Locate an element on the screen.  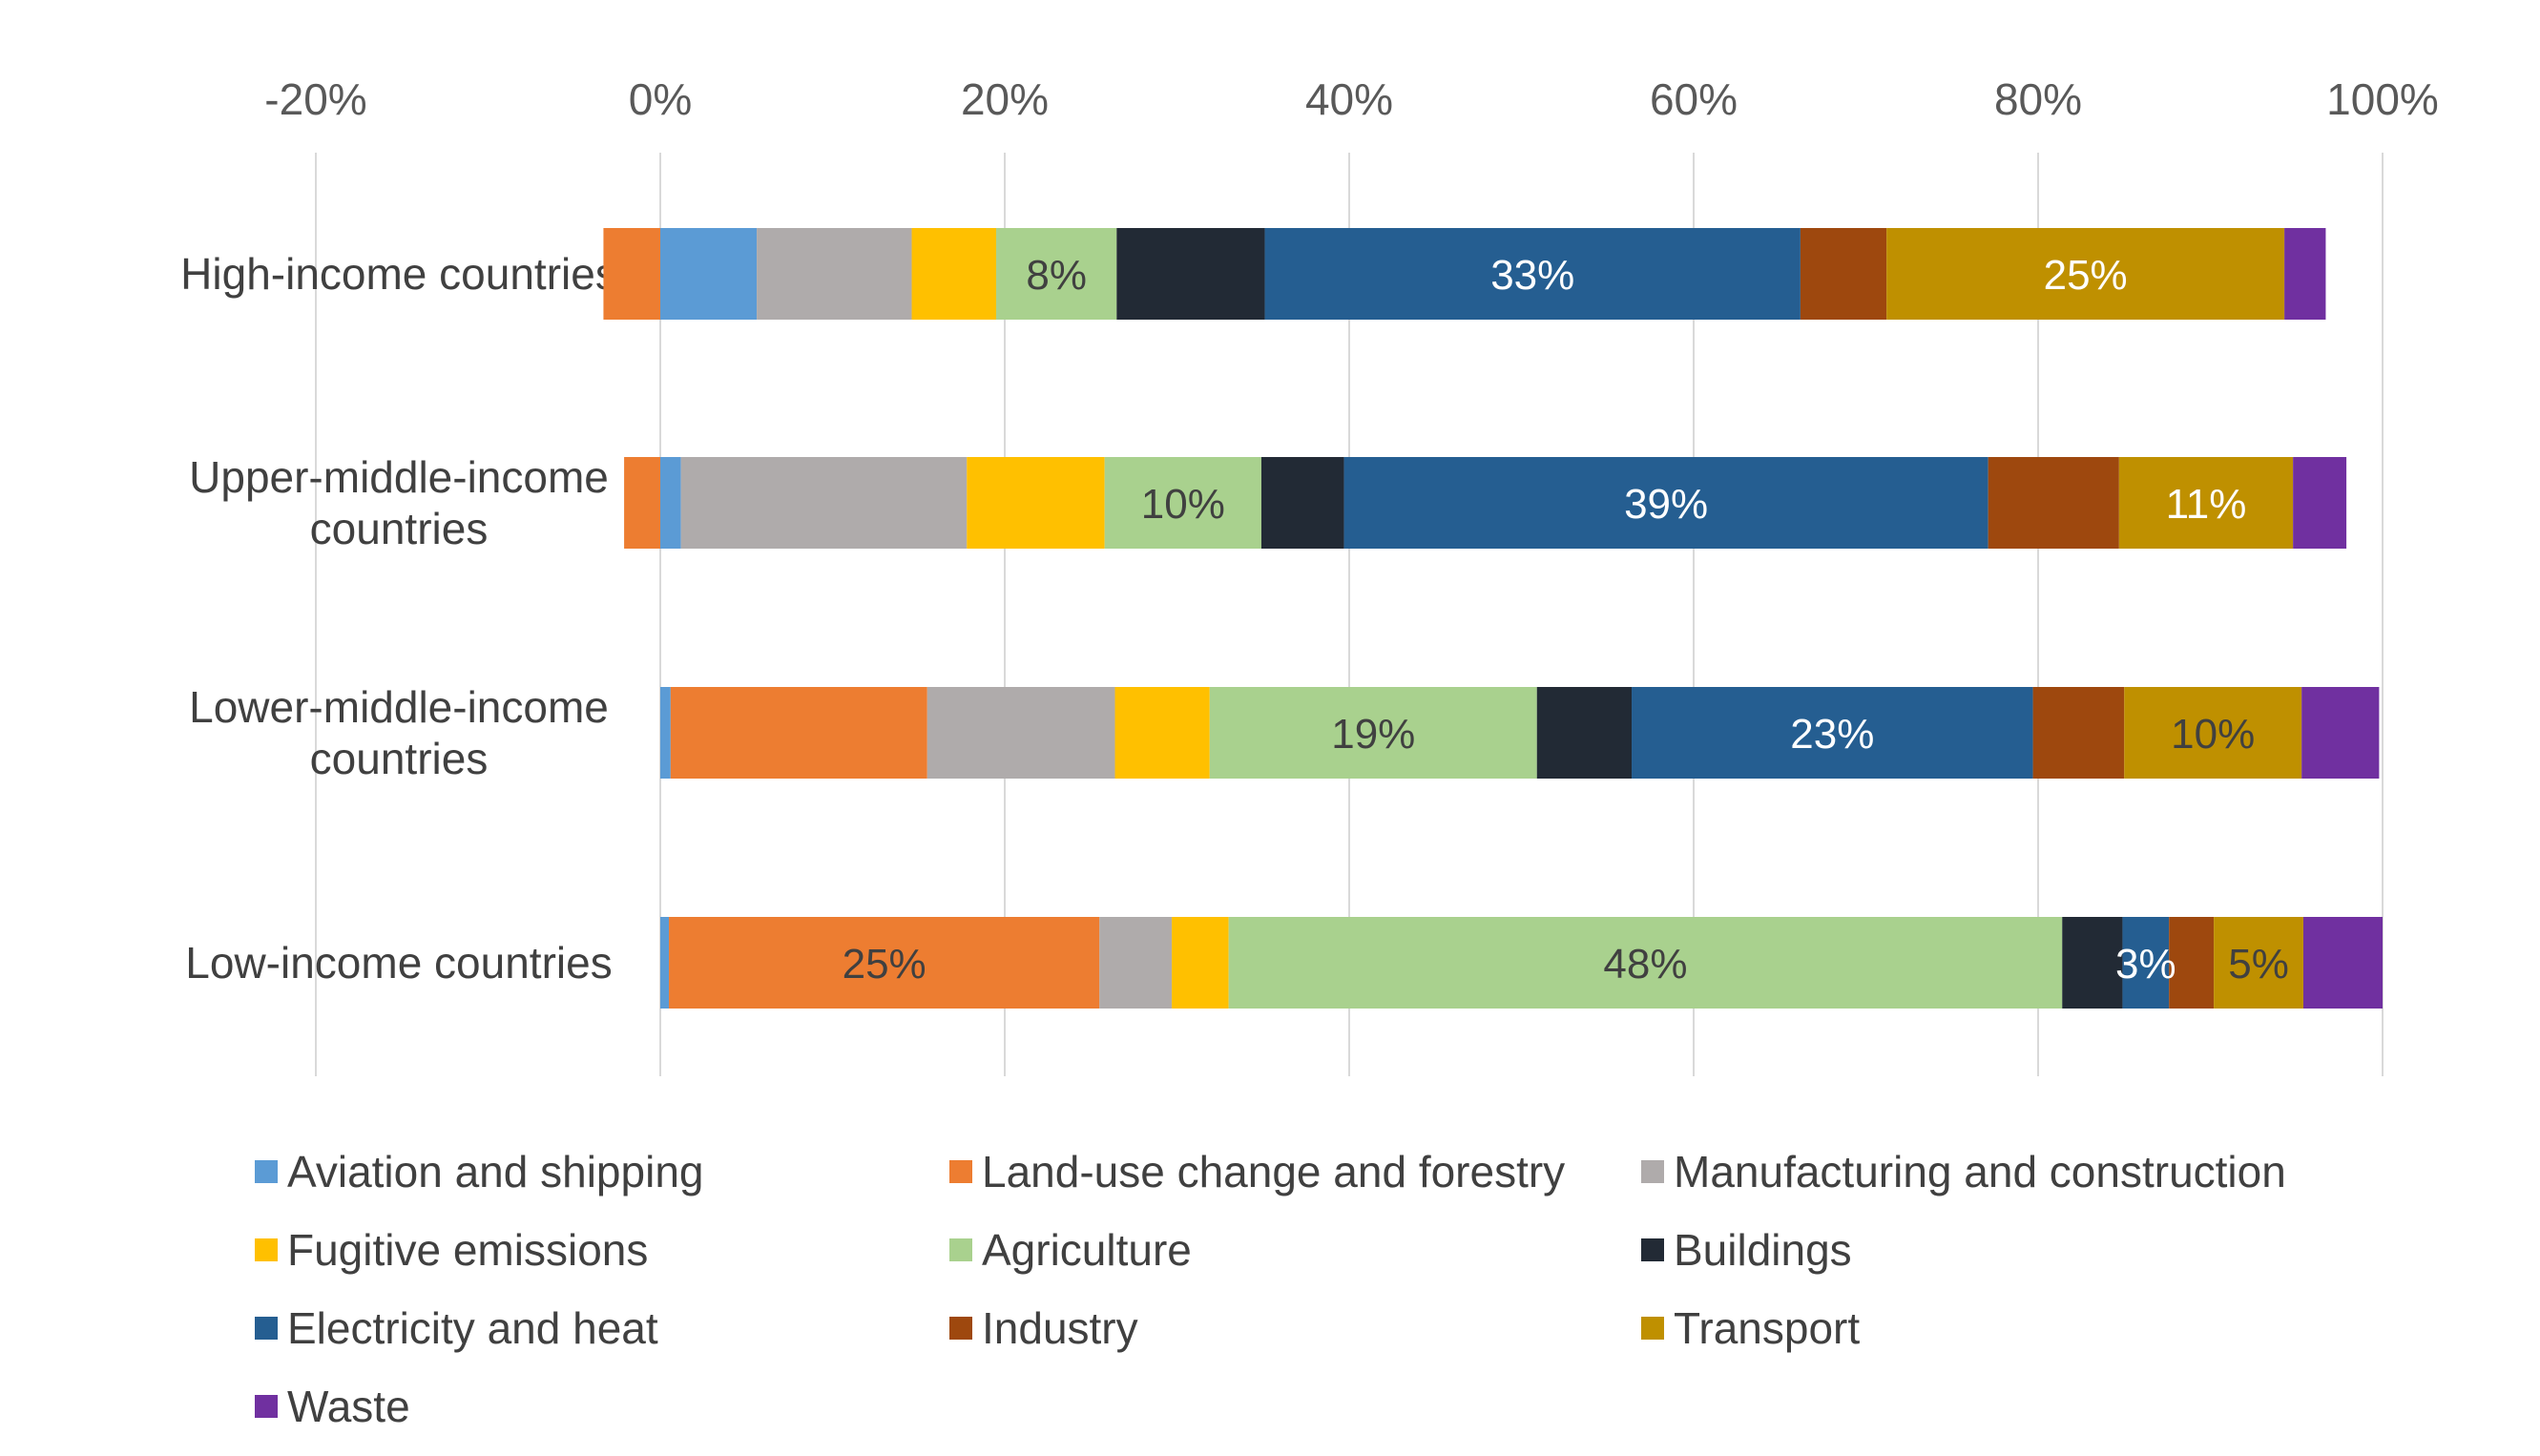
legend-label: Waste is located at coordinates (348, 1407).